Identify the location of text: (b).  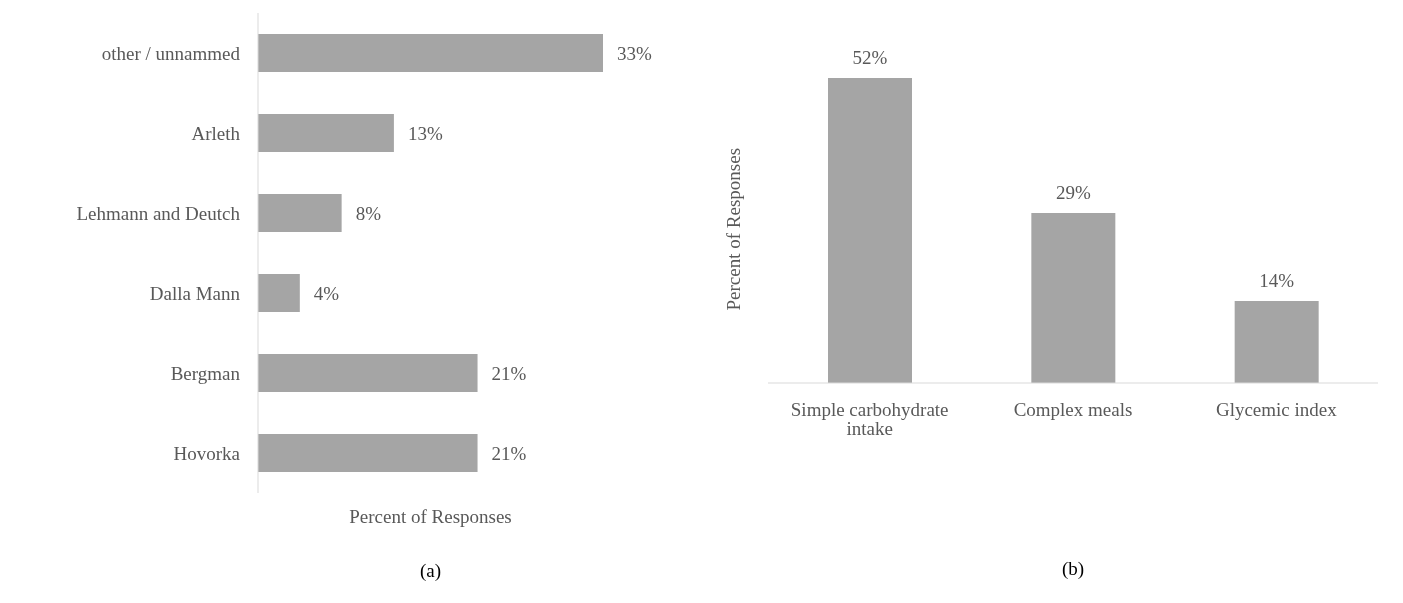
(1073, 569).